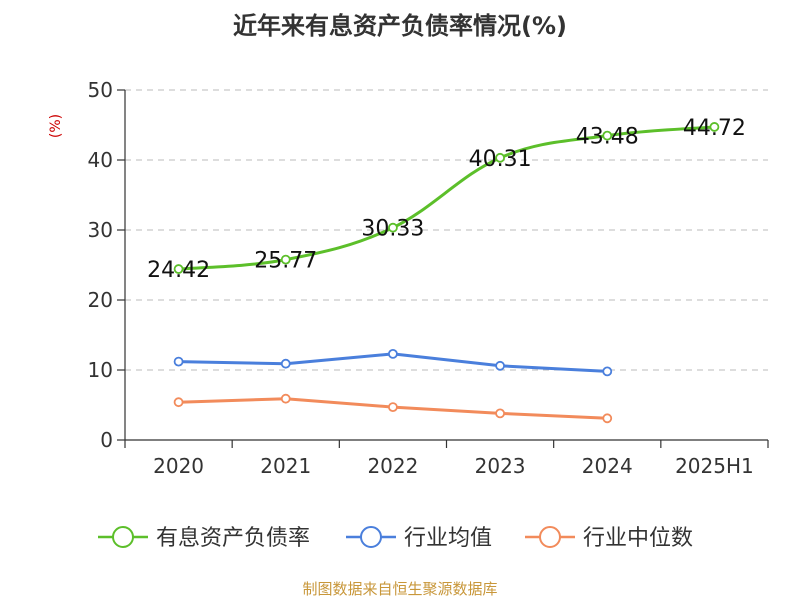 This screenshot has width=800, height=600. What do you see at coordinates (448, 538) in the screenshot?
I see `legend-label: 行业均值` at bounding box center [448, 538].